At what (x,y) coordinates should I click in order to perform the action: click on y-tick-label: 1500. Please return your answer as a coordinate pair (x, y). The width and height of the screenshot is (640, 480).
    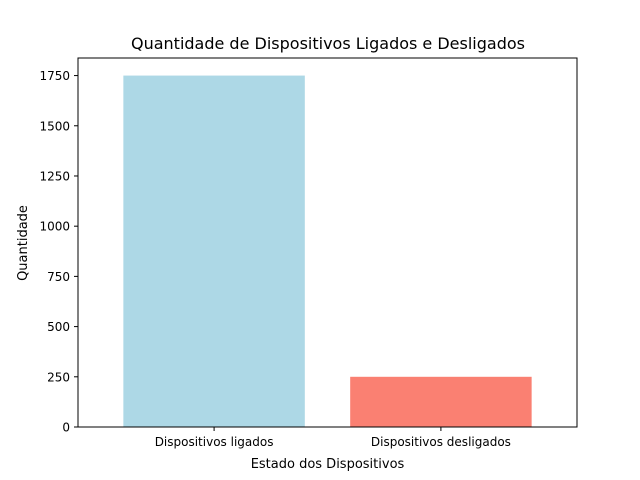
    Looking at the image, I should click on (54, 126).